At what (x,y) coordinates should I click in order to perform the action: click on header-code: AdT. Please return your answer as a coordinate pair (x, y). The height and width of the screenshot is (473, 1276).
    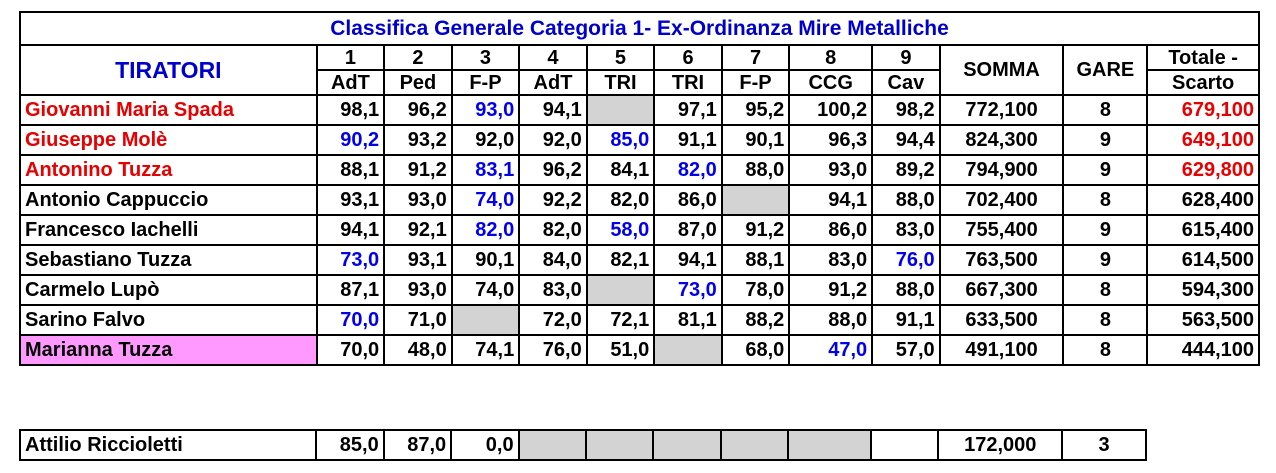
    Looking at the image, I should click on (350, 82).